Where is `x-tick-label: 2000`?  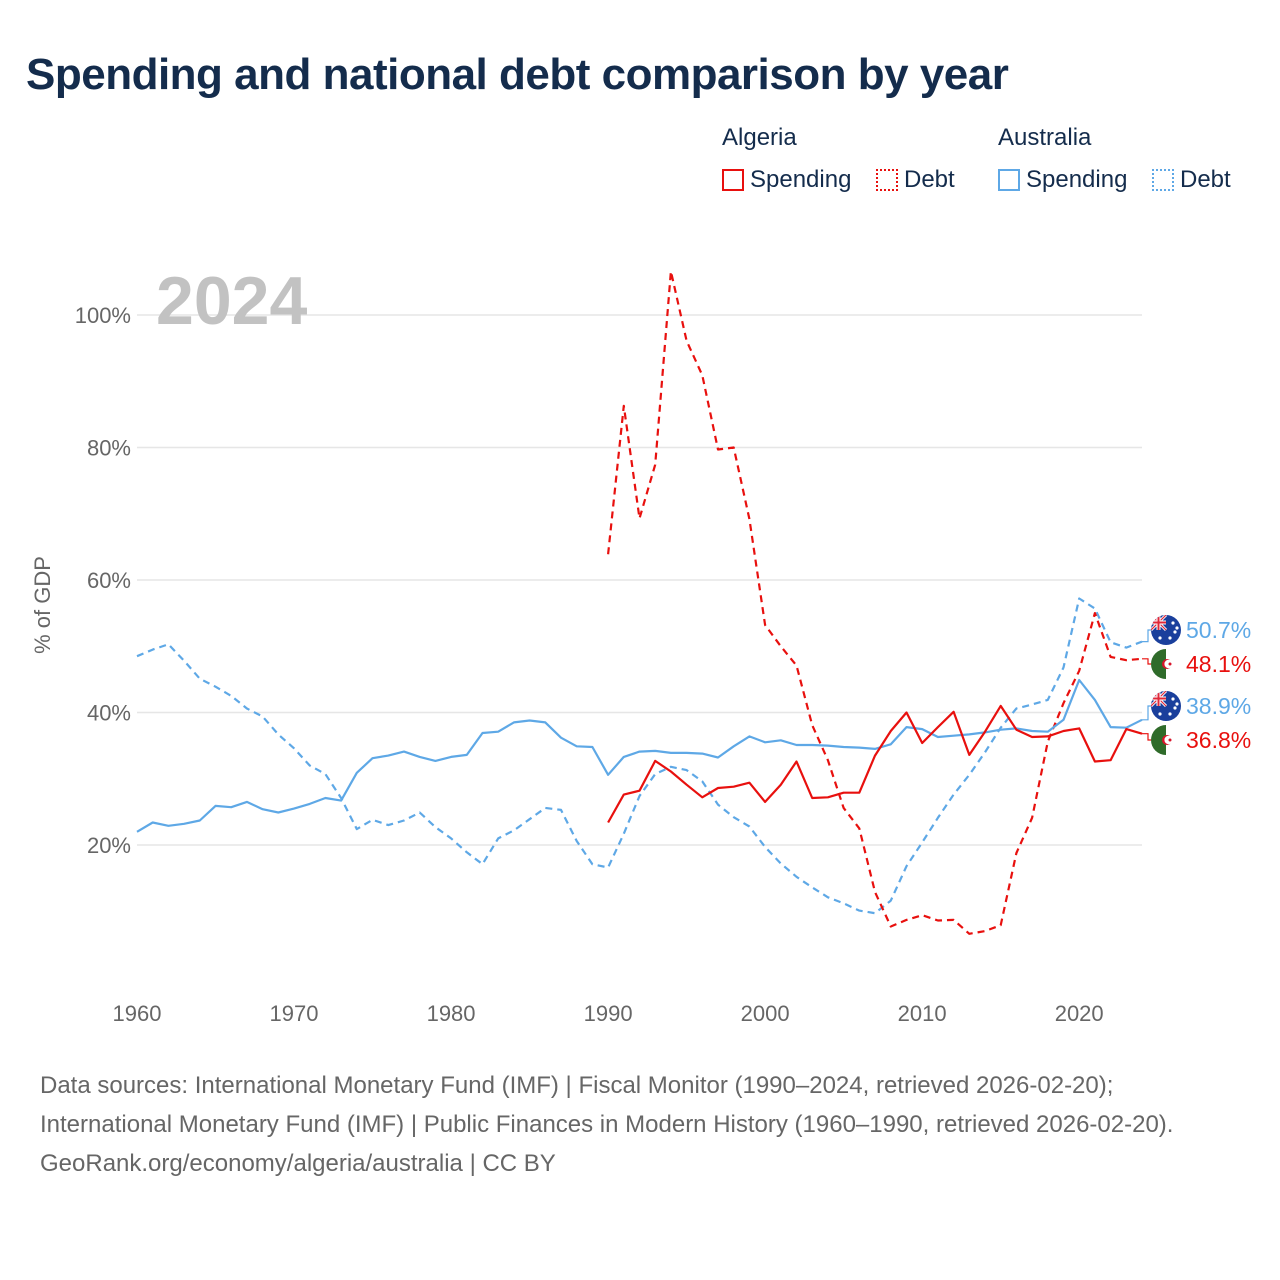
x-tick-label: 2000 is located at coordinates (765, 1013).